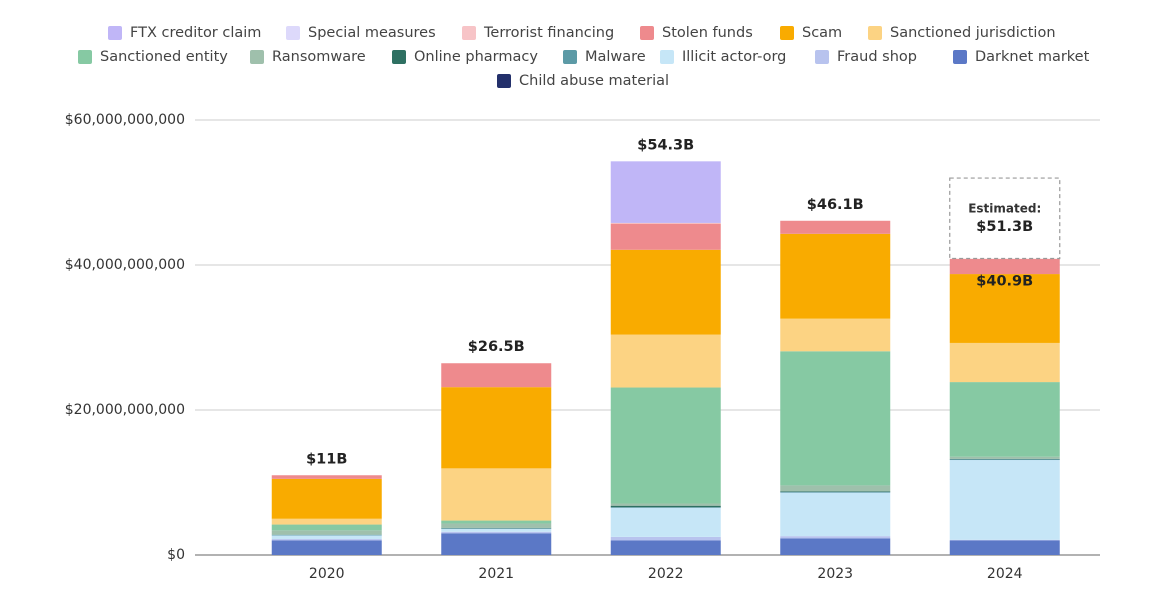 The width and height of the screenshot is (1163, 600). What do you see at coordinates (1004, 209) in the screenshot?
I see `estimate-label: Estimated:` at bounding box center [1004, 209].